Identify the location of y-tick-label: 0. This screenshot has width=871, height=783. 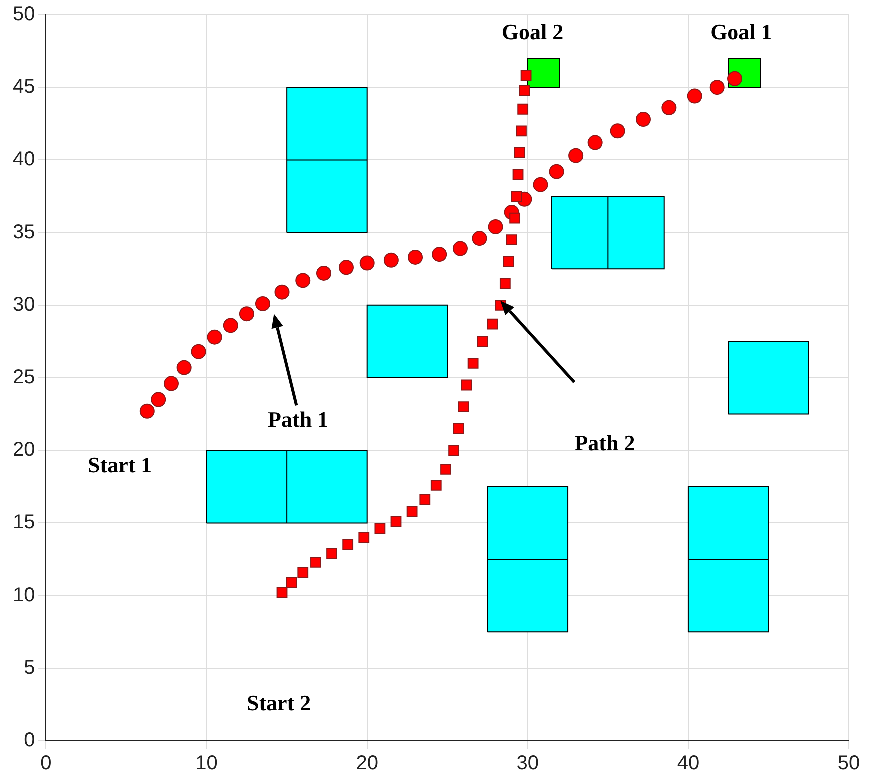
(30, 741).